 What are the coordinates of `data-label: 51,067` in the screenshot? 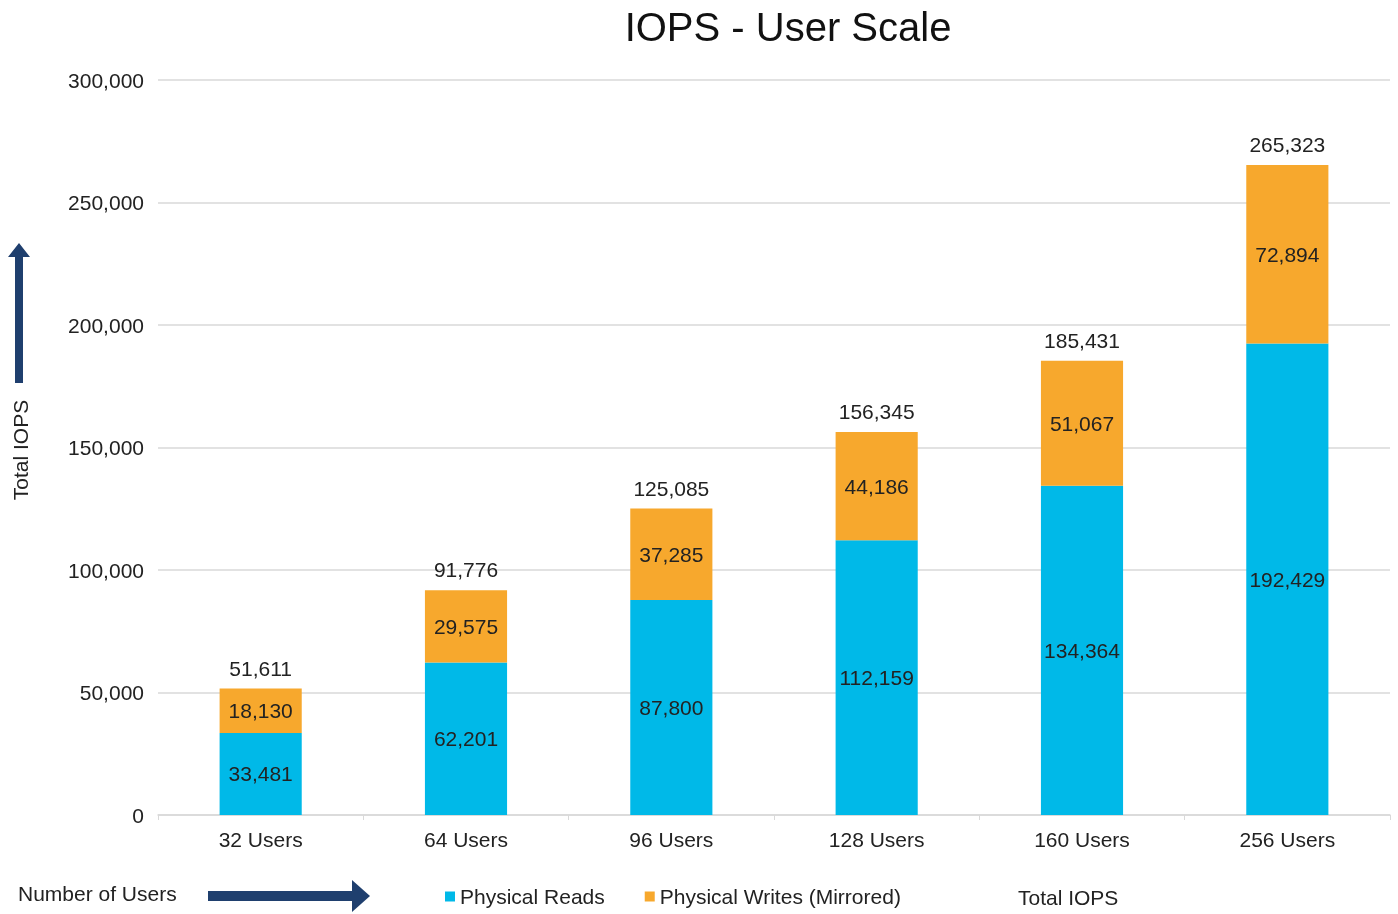 It's located at (1082, 423).